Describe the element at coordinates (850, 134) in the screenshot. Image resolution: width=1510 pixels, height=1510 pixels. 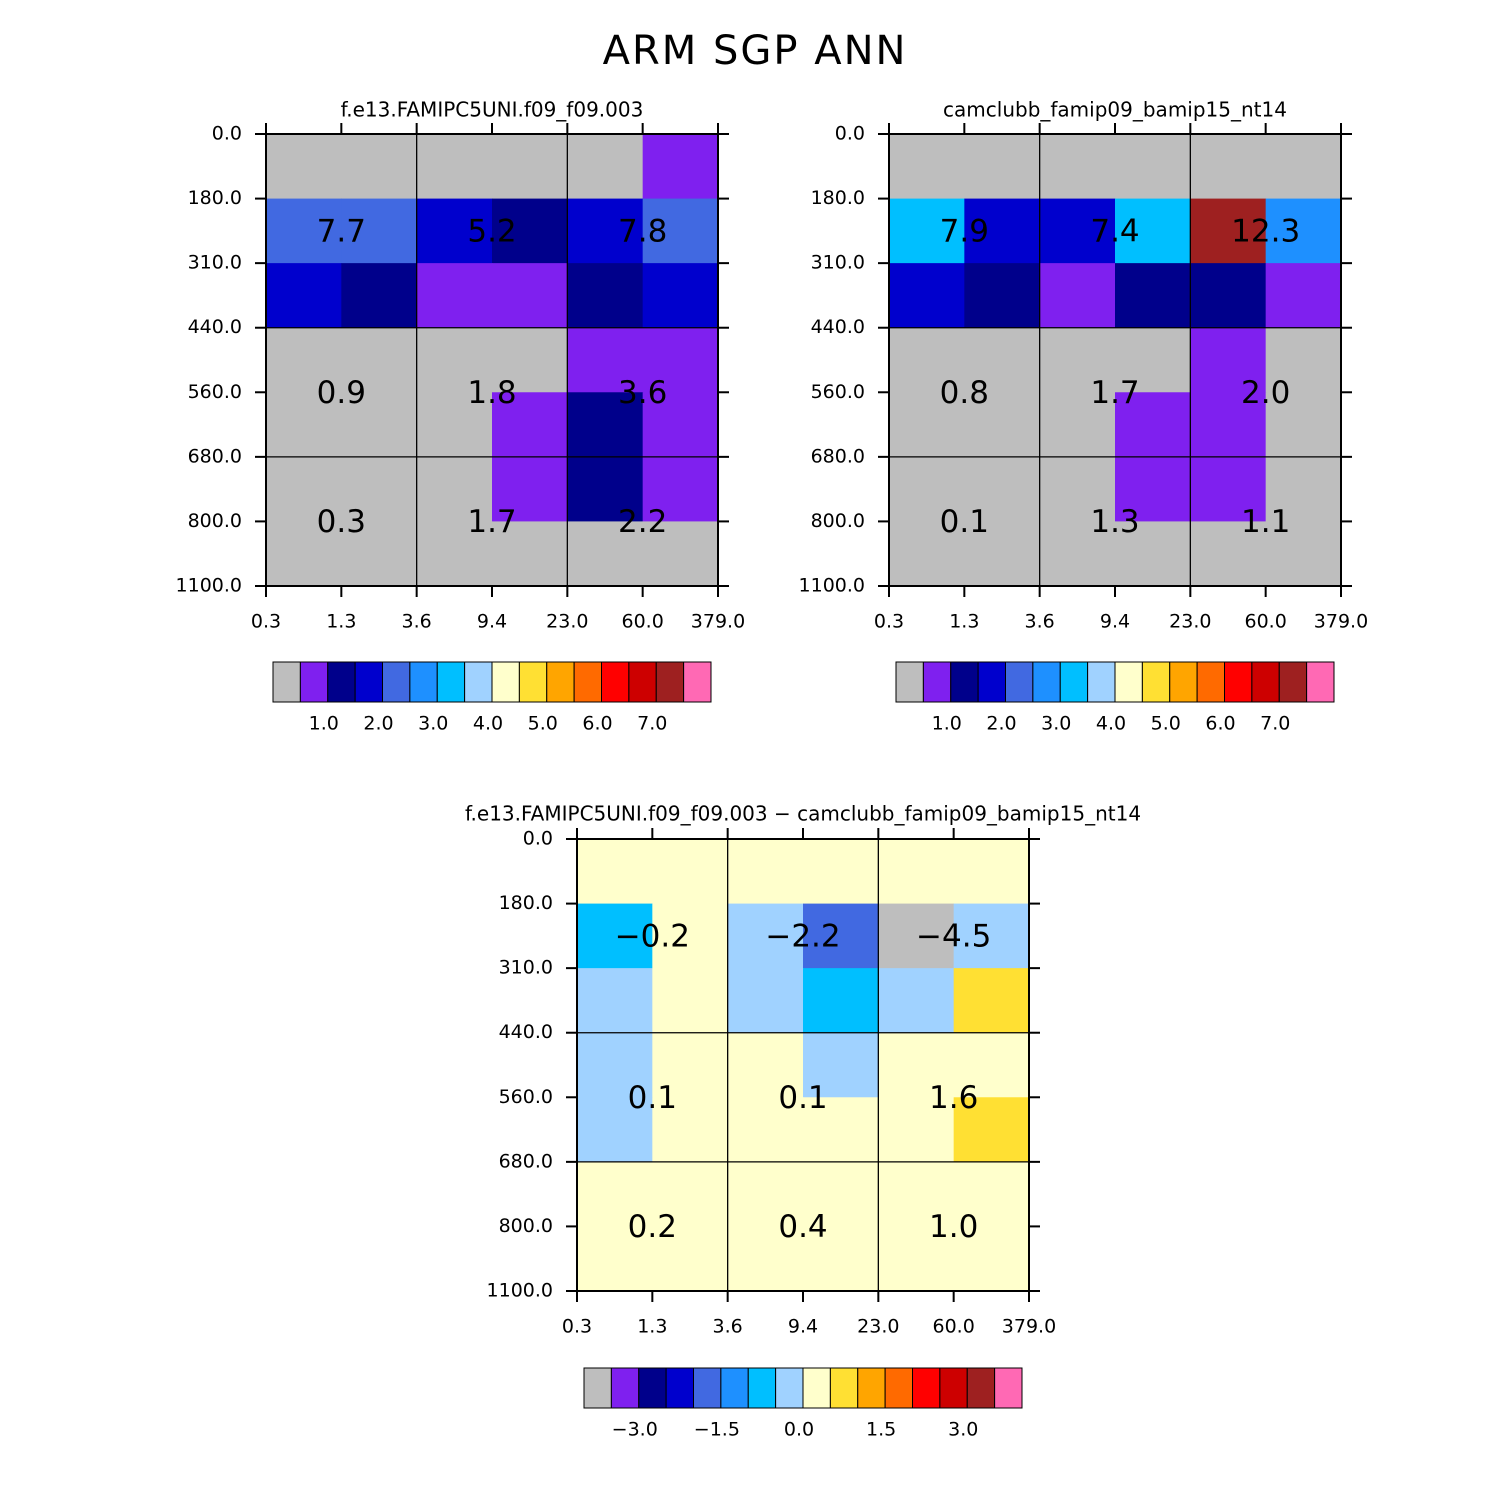
I see `y-tick-label: 0.0` at that location.